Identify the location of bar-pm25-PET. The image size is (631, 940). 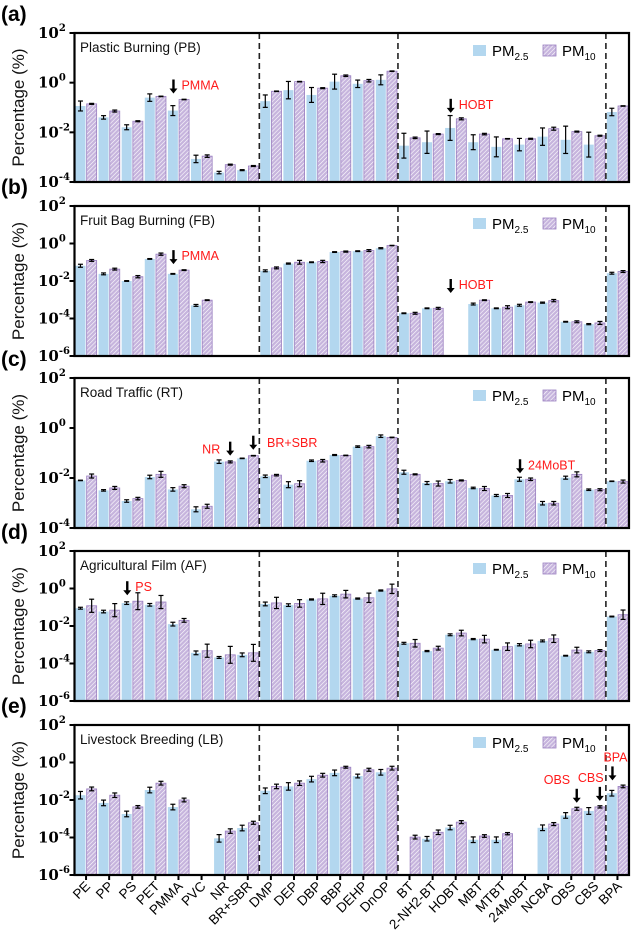
(149, 502).